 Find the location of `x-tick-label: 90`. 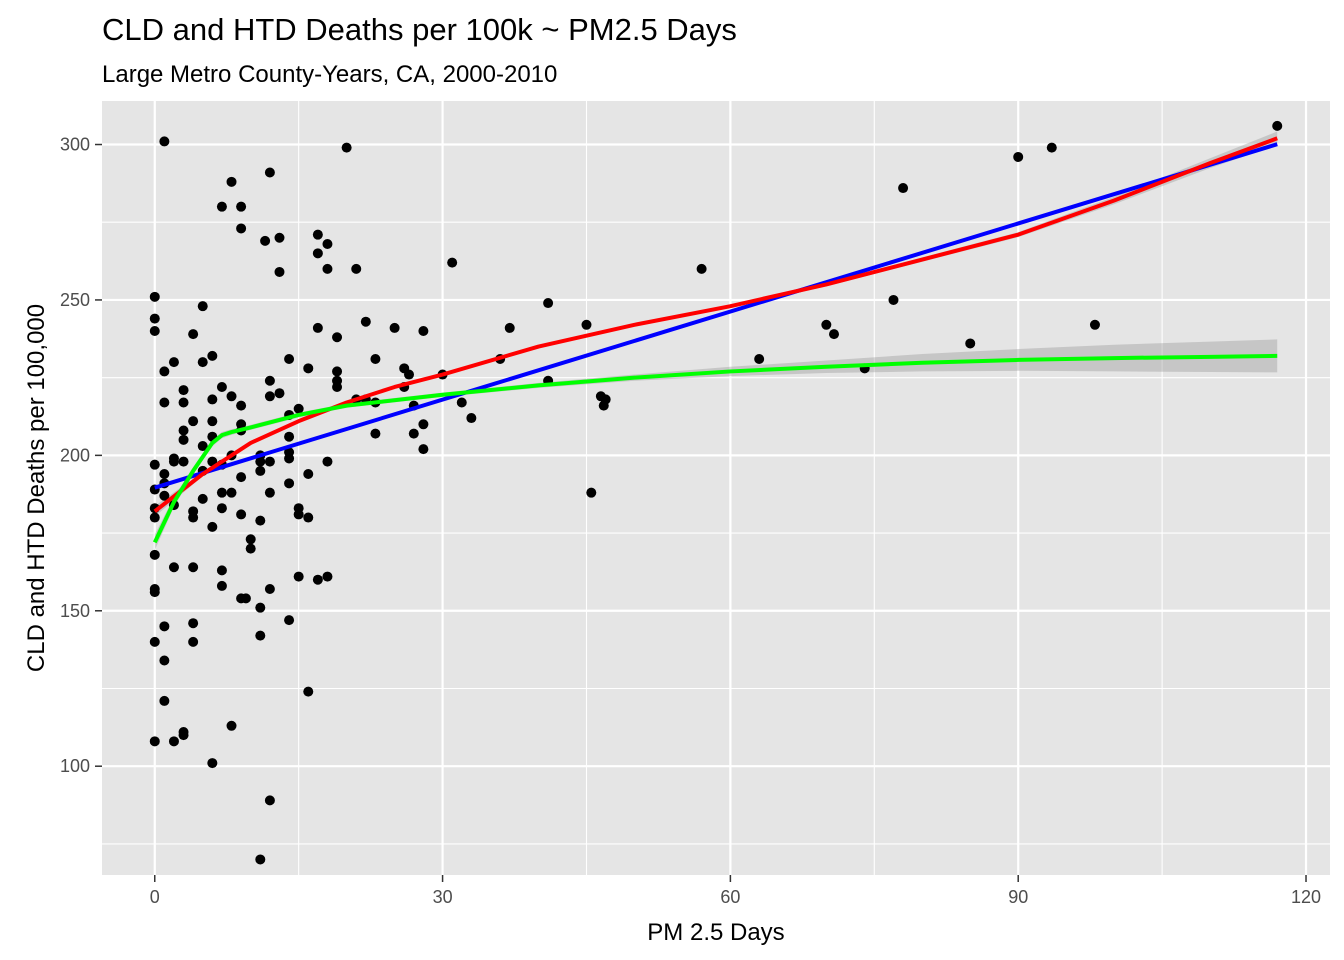

x-tick-label: 90 is located at coordinates (1018, 897).